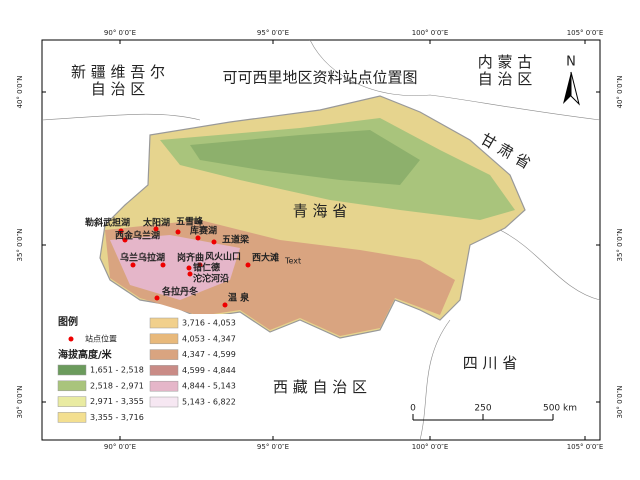  Describe the element at coordinates (190, 222) in the screenshot. I see `station-label: 五雪峰` at that location.